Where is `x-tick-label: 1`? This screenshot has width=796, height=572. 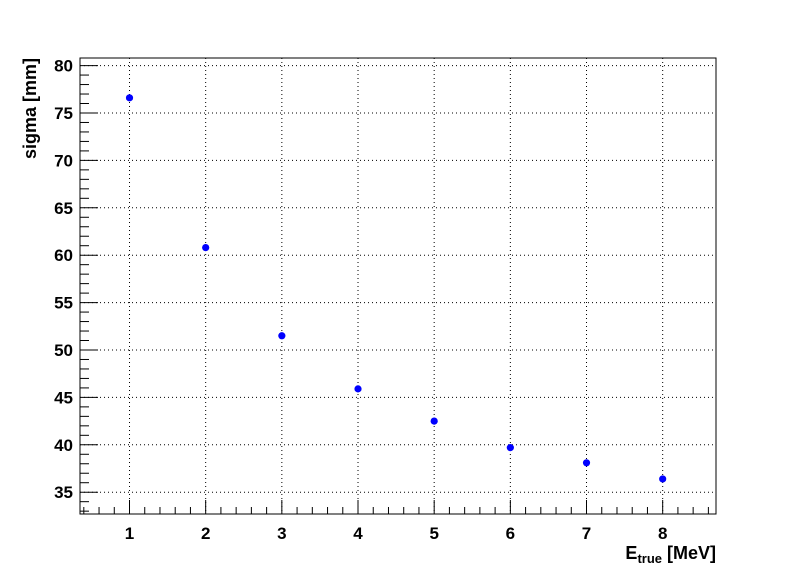
x-tick-label: 1 is located at coordinates (129, 533).